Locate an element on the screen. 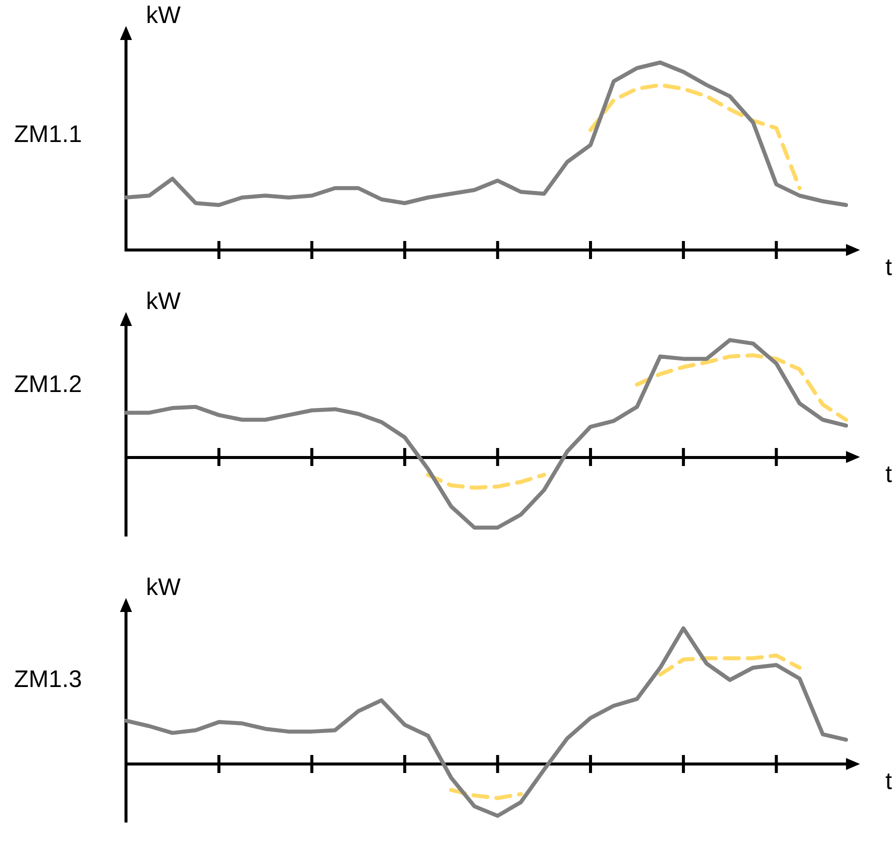 Image resolution: width=896 pixels, height=865 pixels. text: ZM1.1 is located at coordinates (48, 134).